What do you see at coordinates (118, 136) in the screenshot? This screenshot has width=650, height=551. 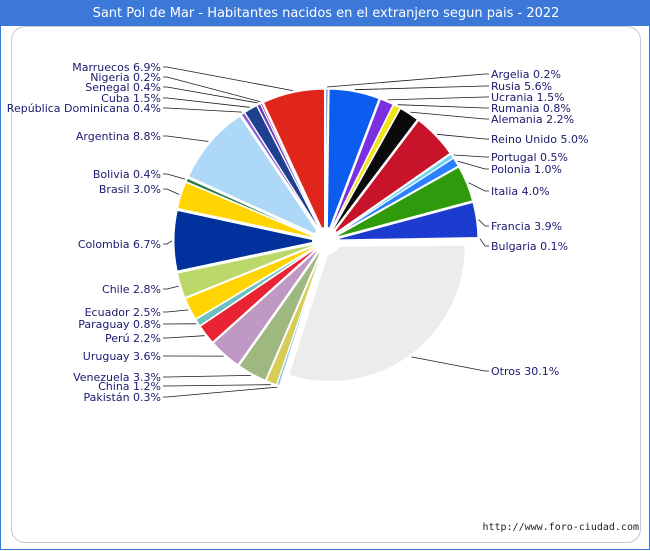 I see `slice-label: Argentina 8.8%` at bounding box center [118, 136].